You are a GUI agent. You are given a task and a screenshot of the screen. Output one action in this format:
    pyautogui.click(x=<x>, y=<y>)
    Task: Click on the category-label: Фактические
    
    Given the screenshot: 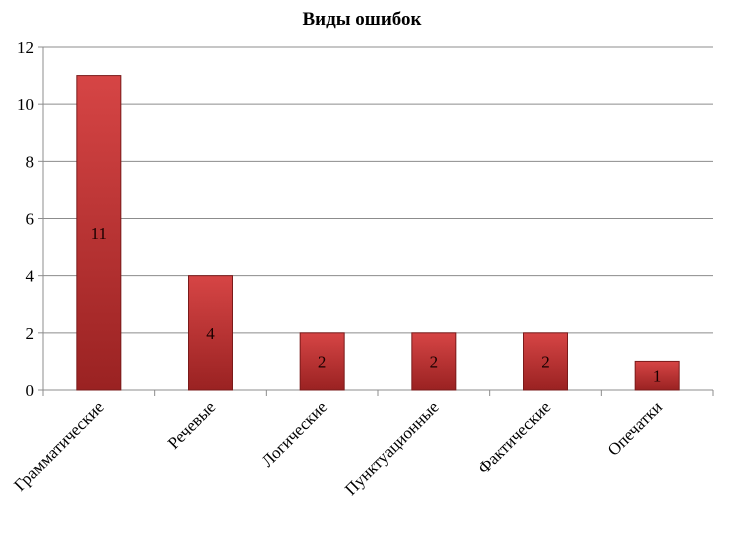 What is the action you would take?
    pyautogui.click(x=514, y=437)
    